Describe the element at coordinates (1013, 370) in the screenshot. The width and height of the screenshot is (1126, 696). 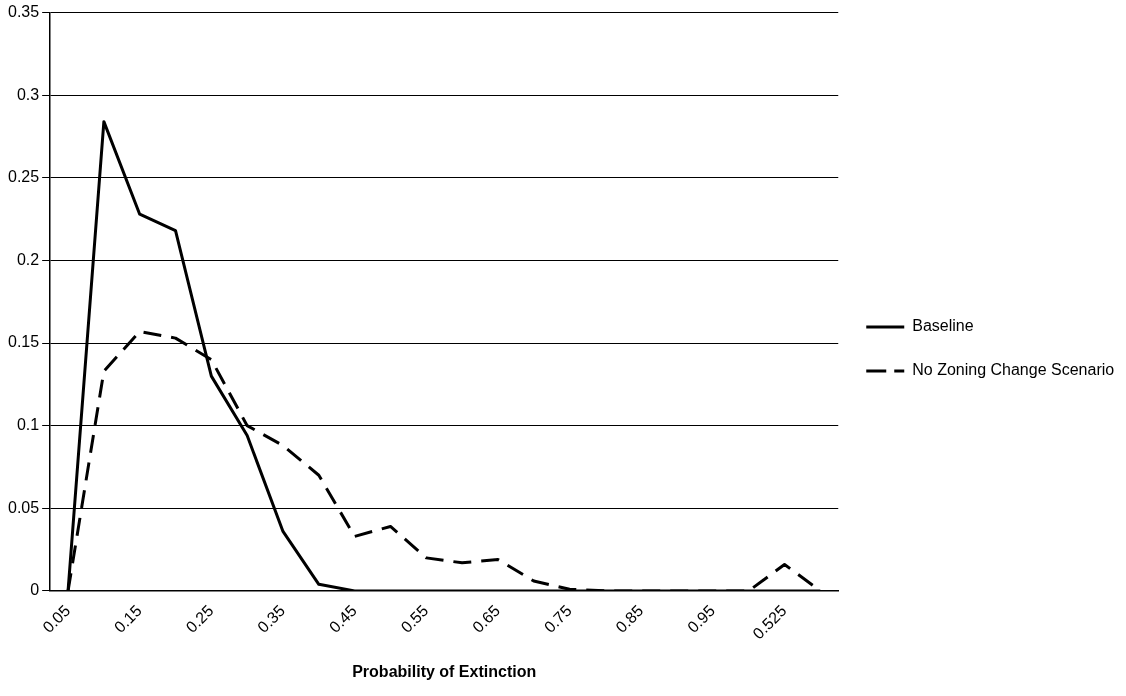
I see `legend-label: No Zoning Change Scenario` at that location.